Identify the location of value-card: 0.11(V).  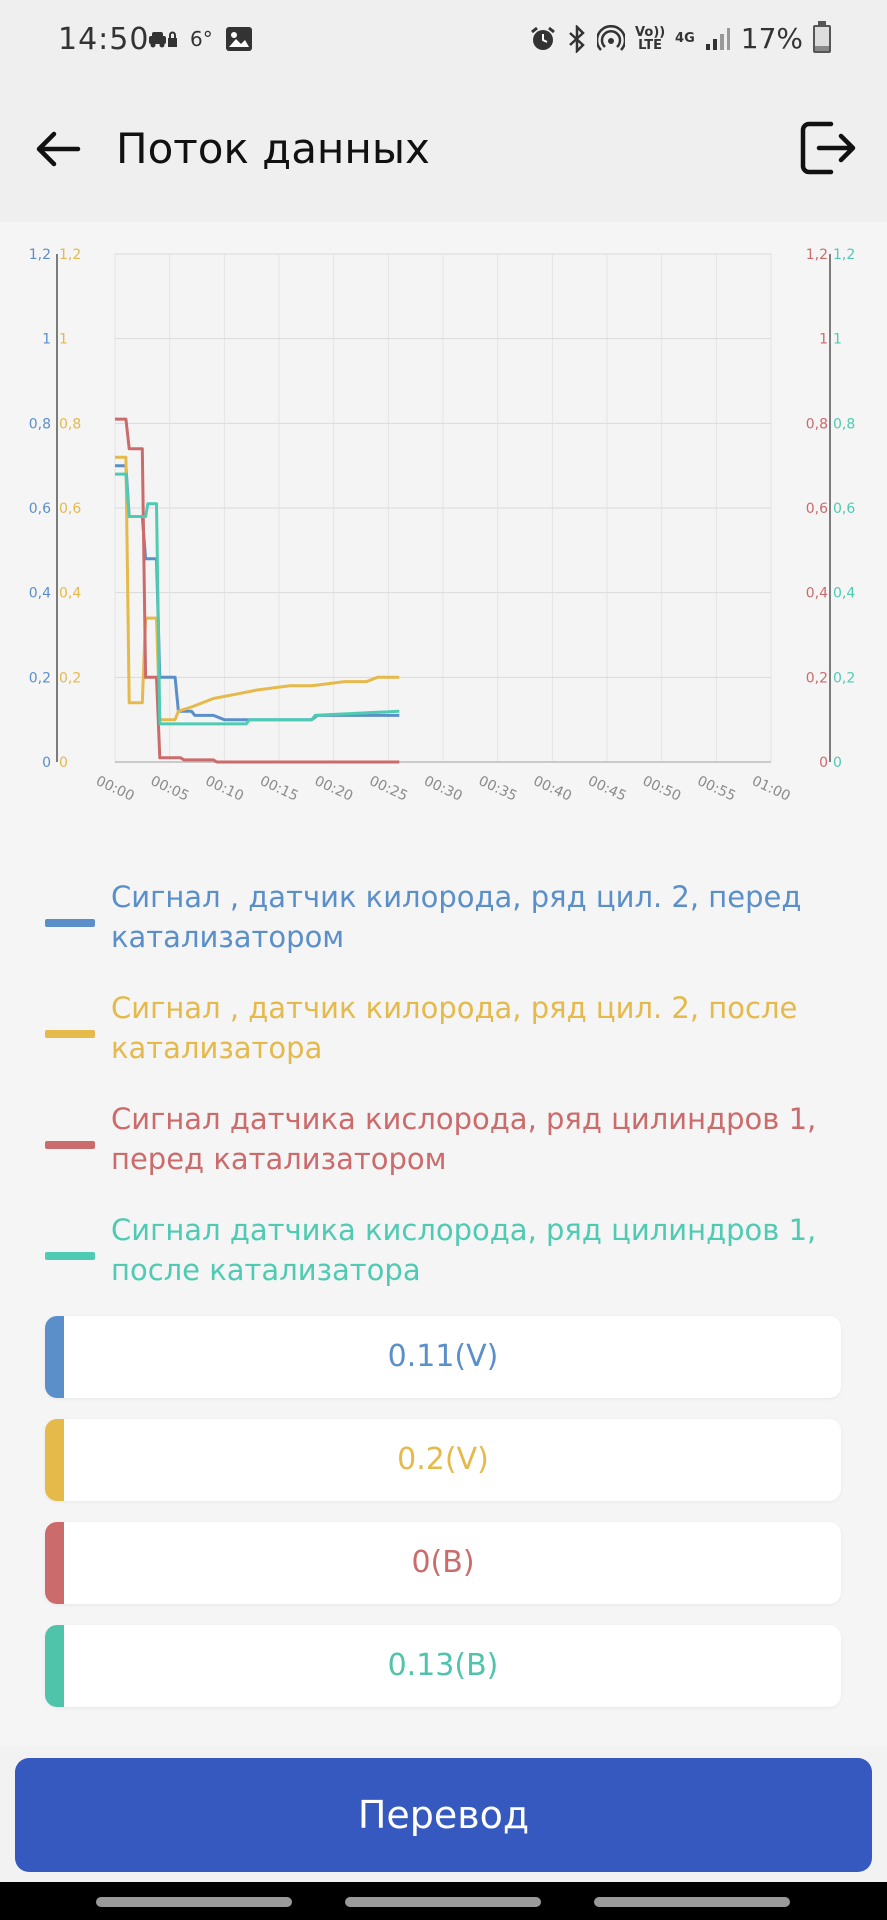
(443, 1357).